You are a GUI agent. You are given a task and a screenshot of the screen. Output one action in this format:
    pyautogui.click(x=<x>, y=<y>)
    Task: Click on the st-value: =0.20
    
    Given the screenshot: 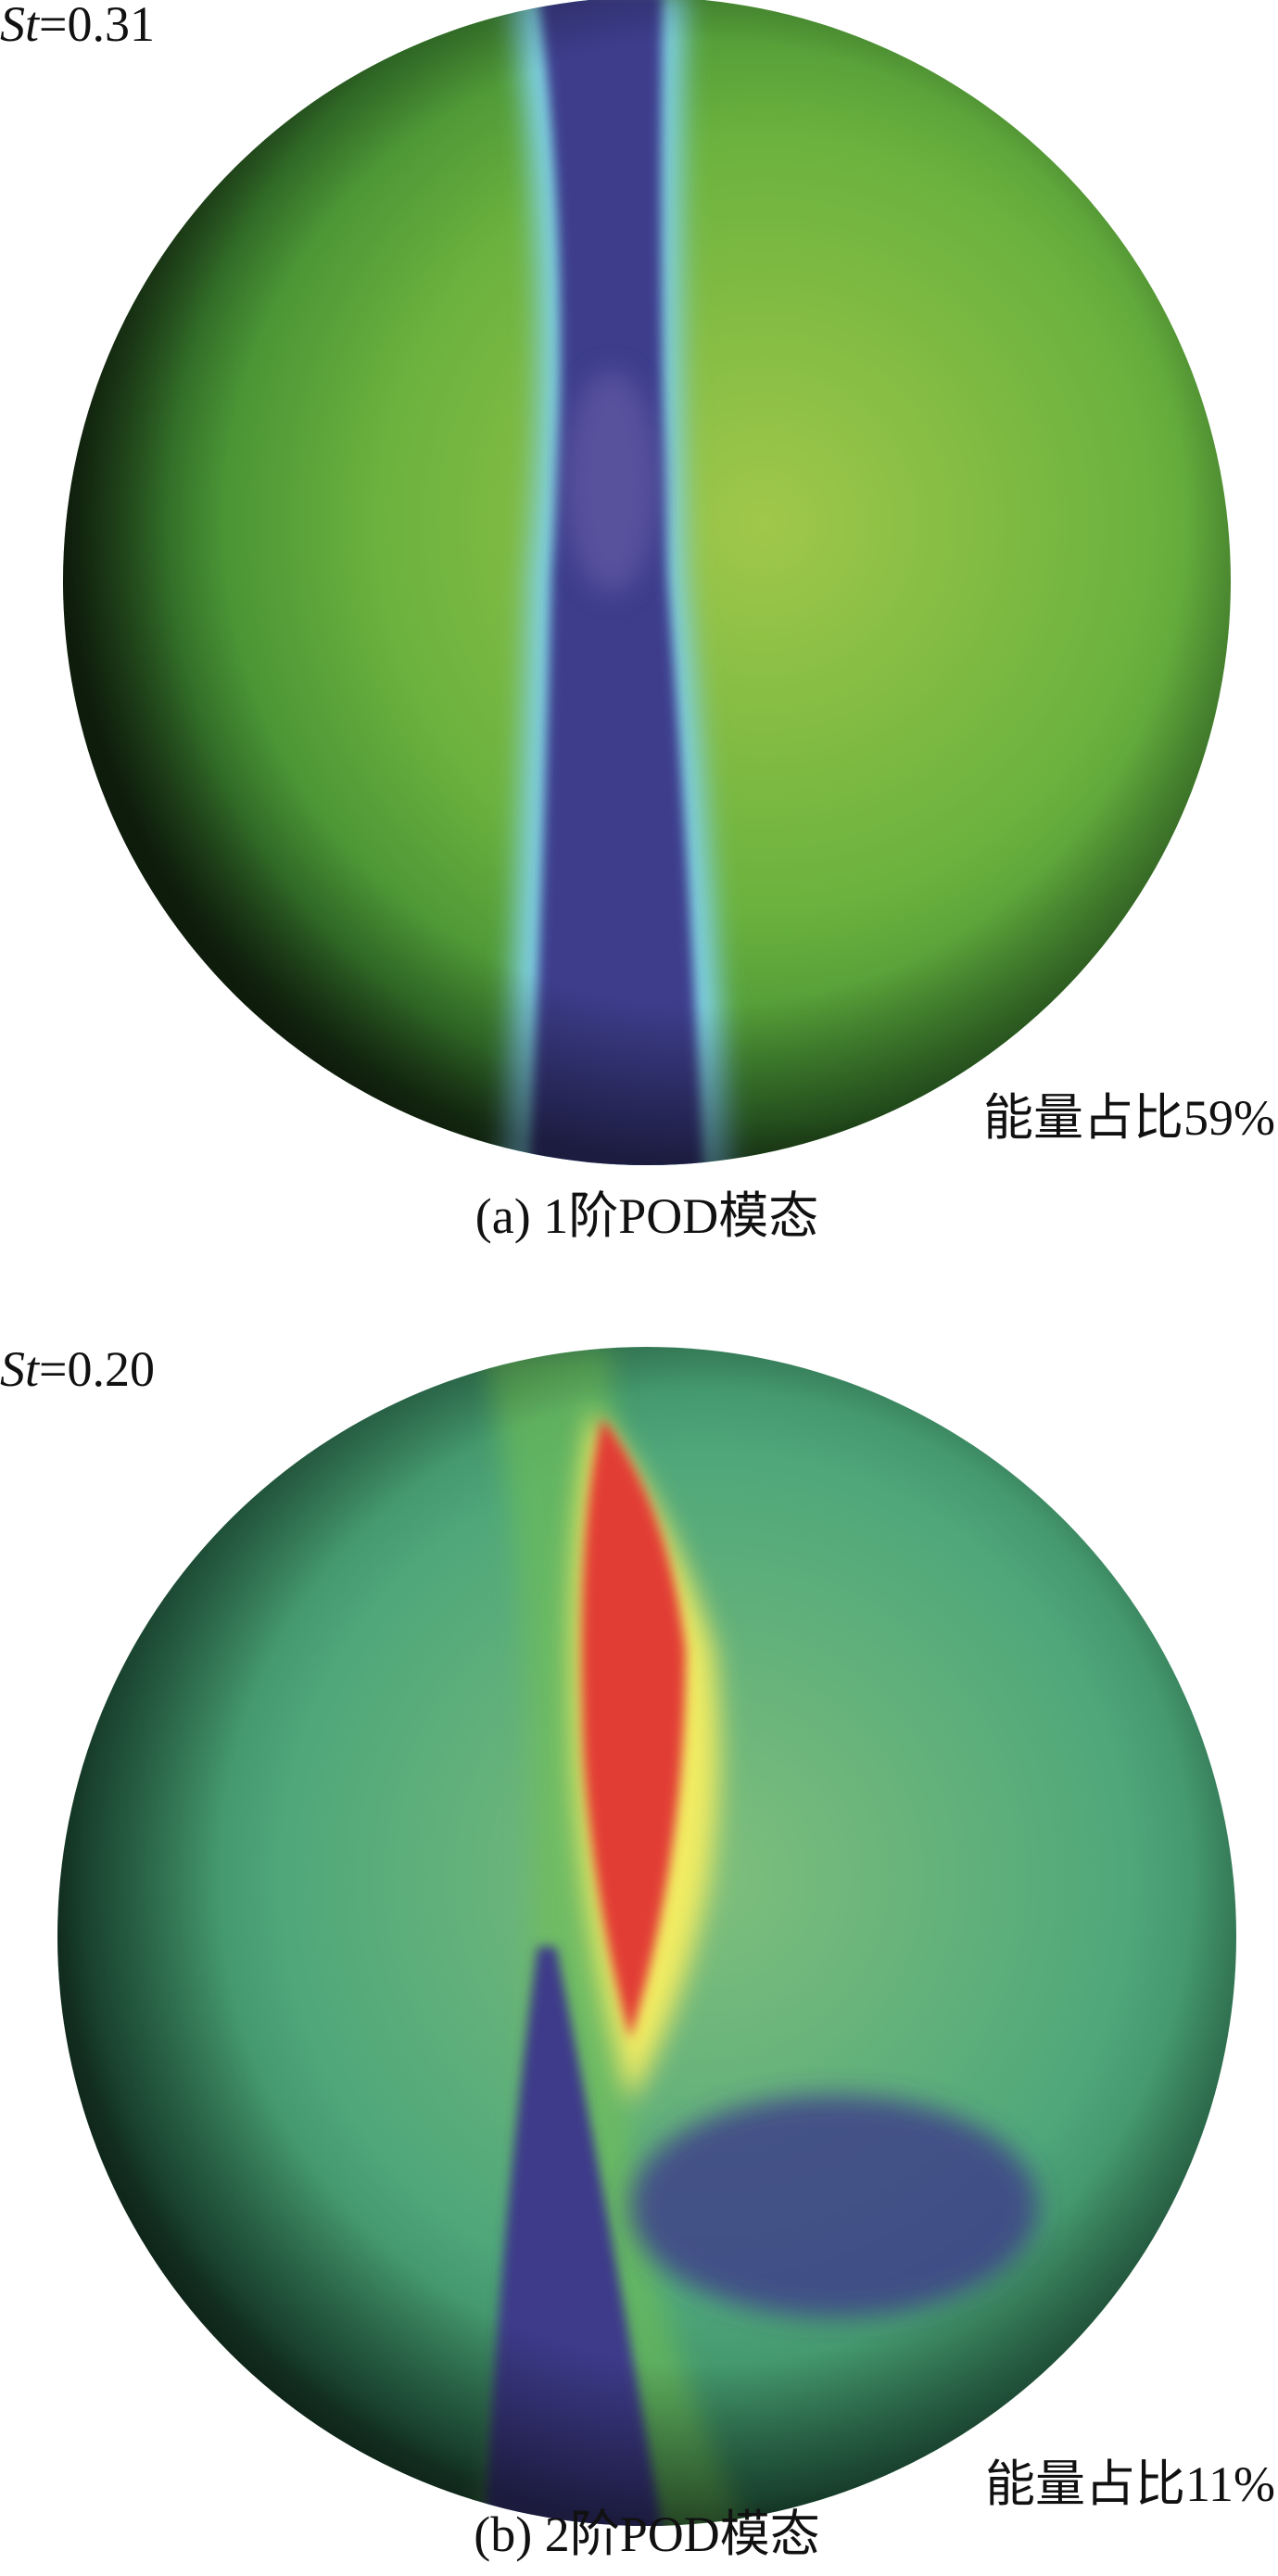 What is the action you would take?
    pyautogui.click(x=97, y=1369)
    